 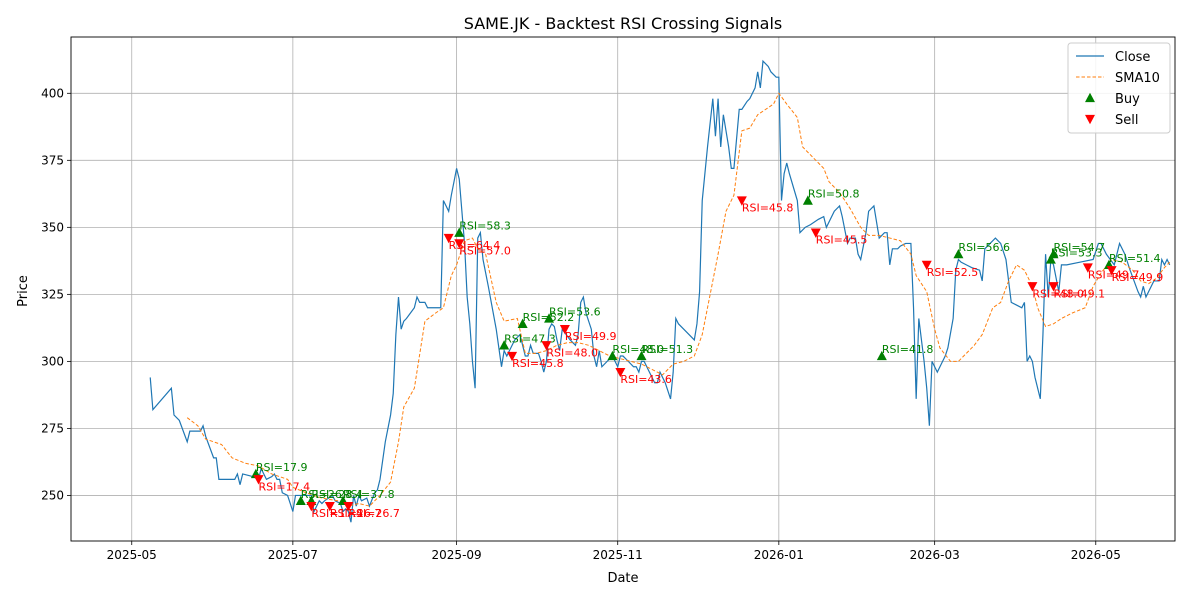 What do you see at coordinates (52, 361) in the screenshot?
I see `y-tick-label: 300` at bounding box center [52, 361].